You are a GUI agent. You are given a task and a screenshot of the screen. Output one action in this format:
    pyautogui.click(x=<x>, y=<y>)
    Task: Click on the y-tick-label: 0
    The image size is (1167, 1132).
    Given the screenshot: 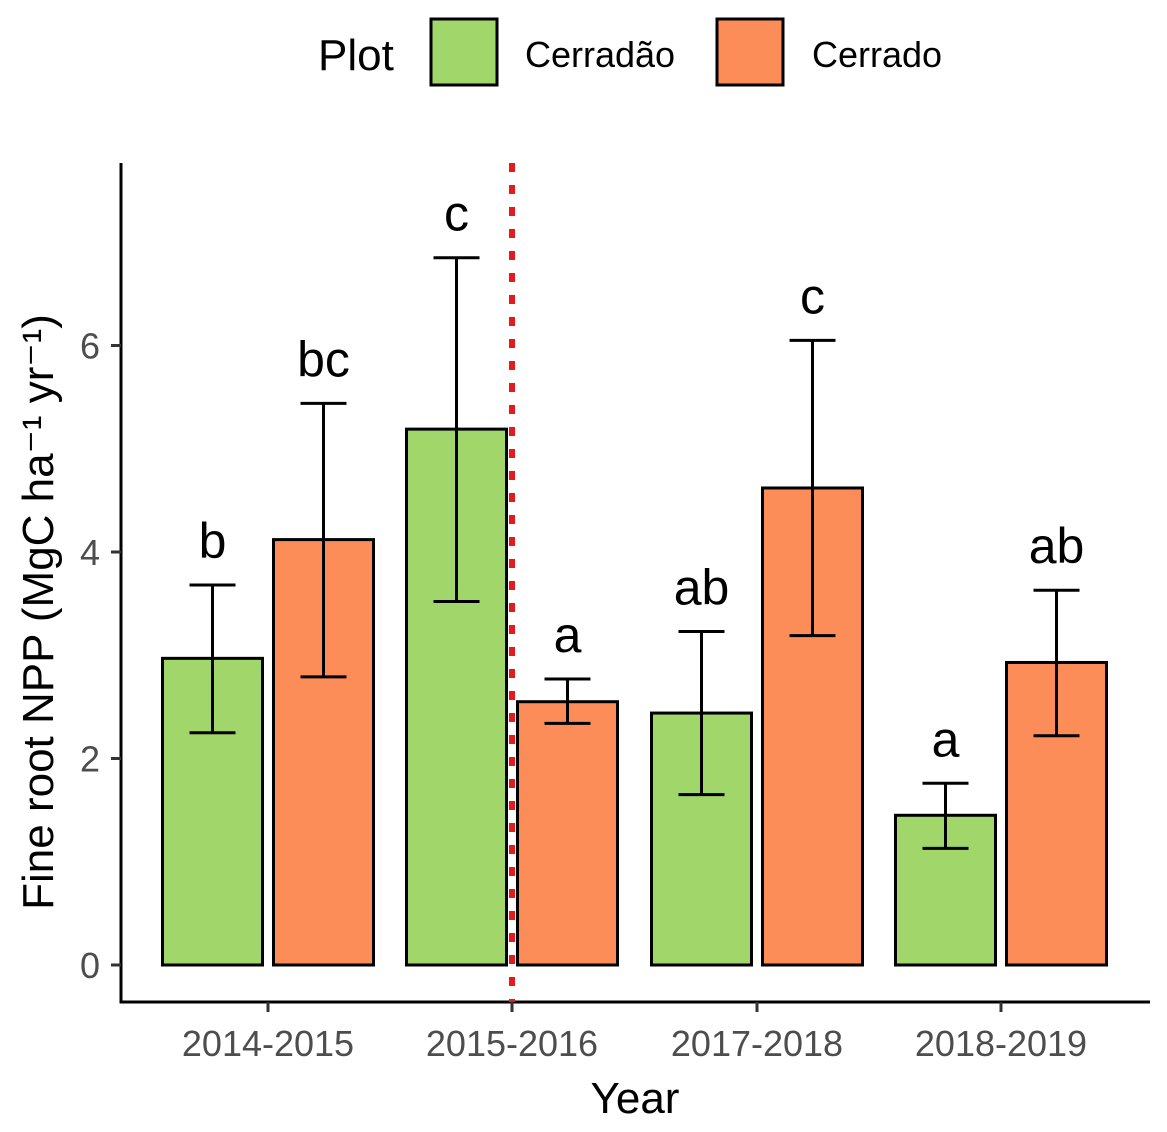 What is the action you would take?
    pyautogui.click(x=90, y=965)
    